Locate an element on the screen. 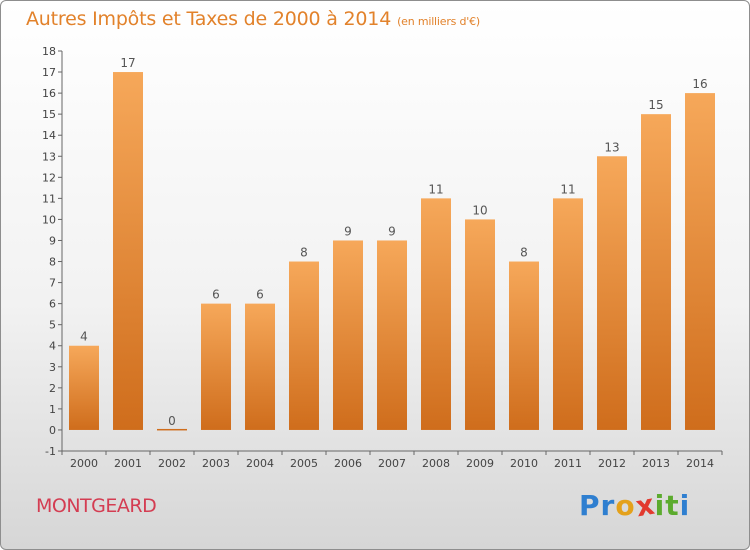  x-tick-label: 2009 is located at coordinates (480, 463).